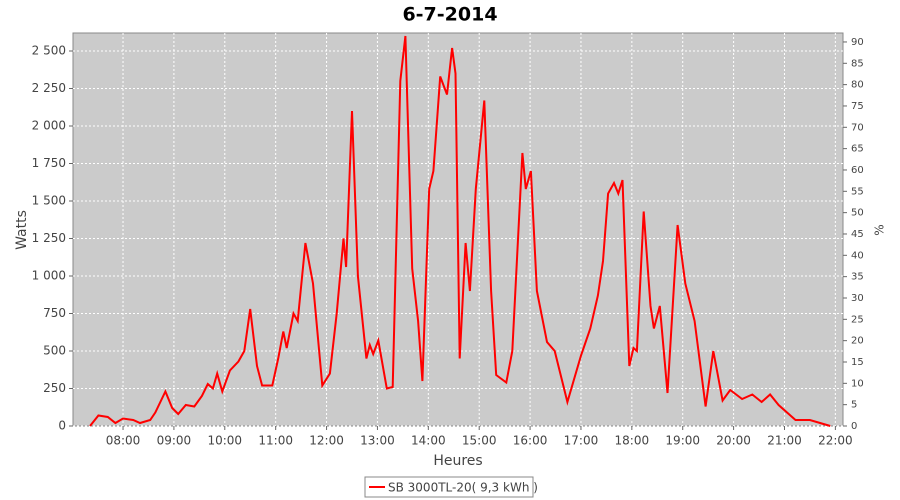  I want to click on x-tick-label: 18:00, so click(632, 441).